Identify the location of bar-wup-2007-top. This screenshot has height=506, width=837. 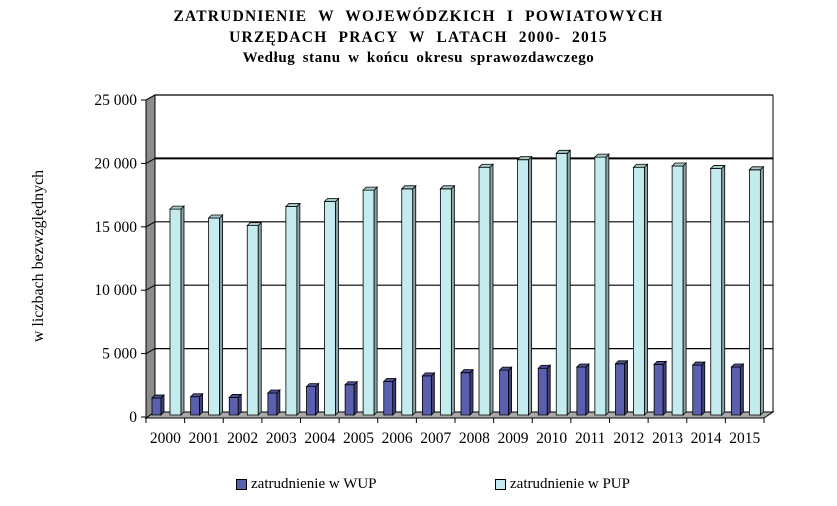
(428, 374).